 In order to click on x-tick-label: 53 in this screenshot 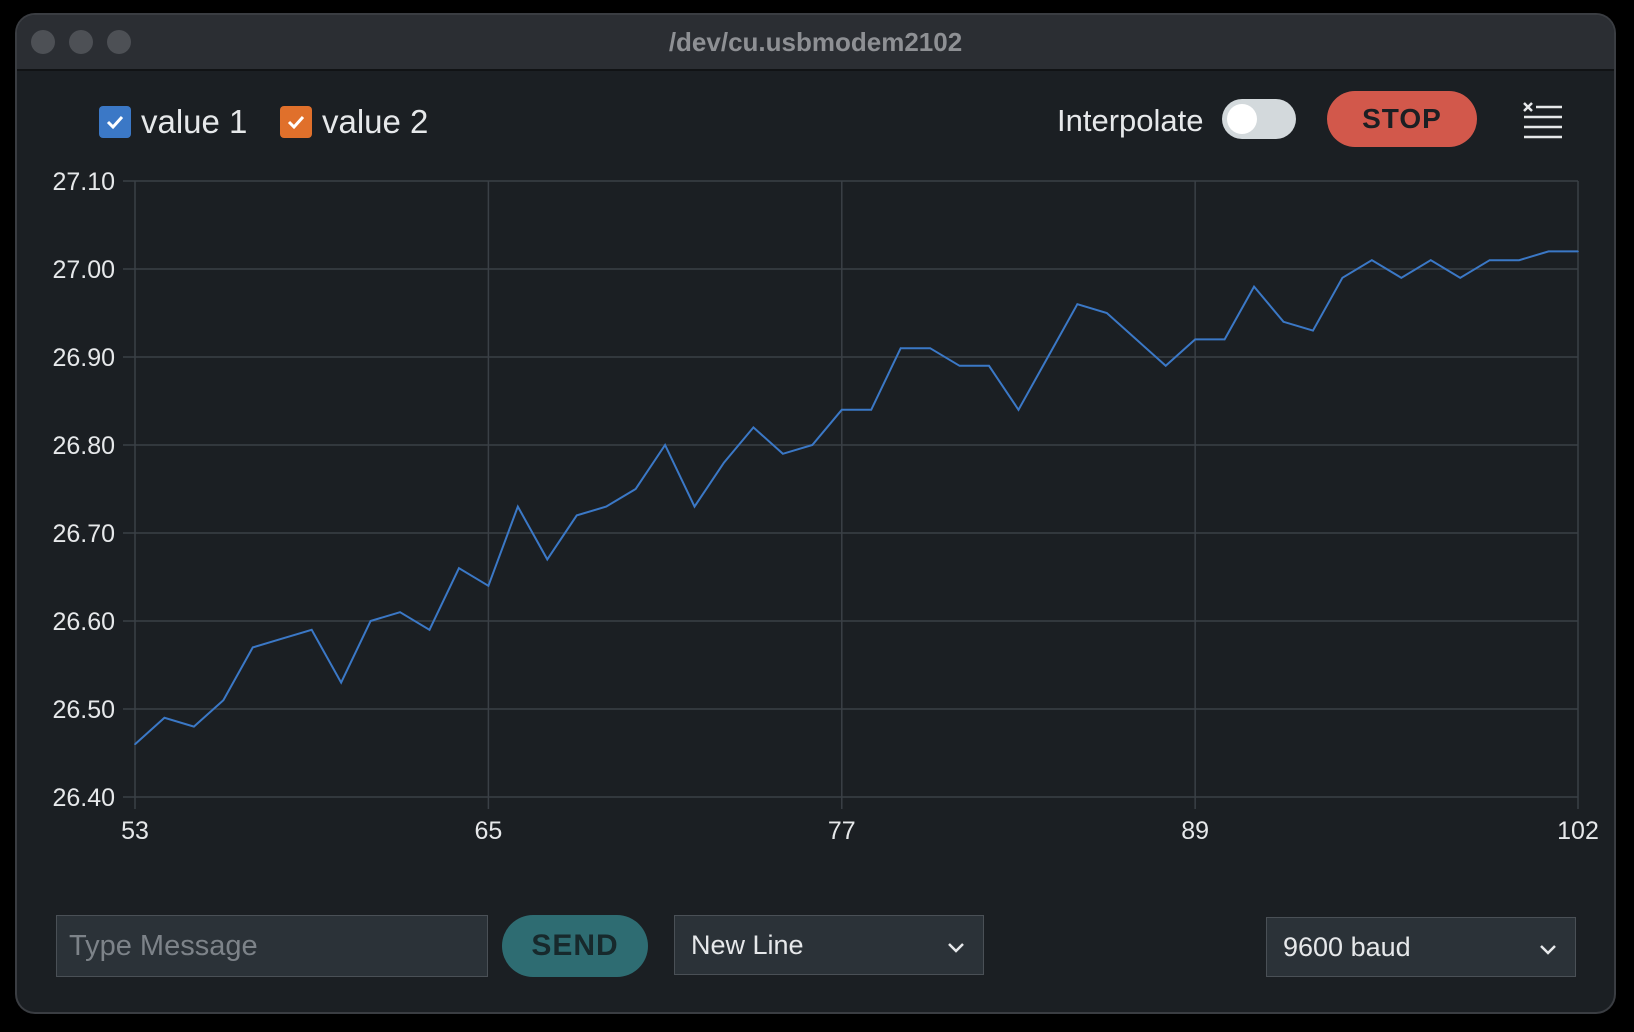, I will do `click(135, 831)`.